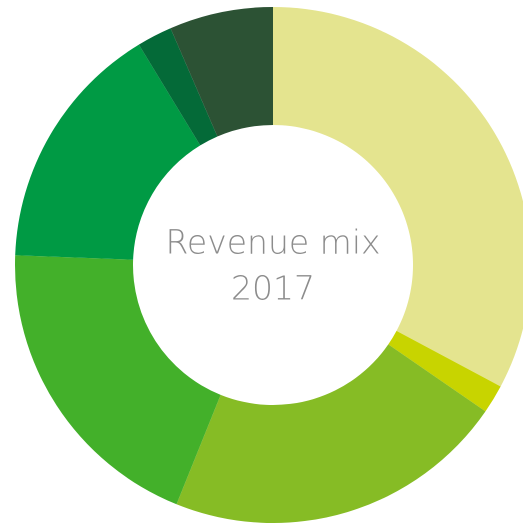 This screenshot has height=523, width=523. What do you see at coordinates (273, 288) in the screenshot?
I see `center-title: 2017` at bounding box center [273, 288].